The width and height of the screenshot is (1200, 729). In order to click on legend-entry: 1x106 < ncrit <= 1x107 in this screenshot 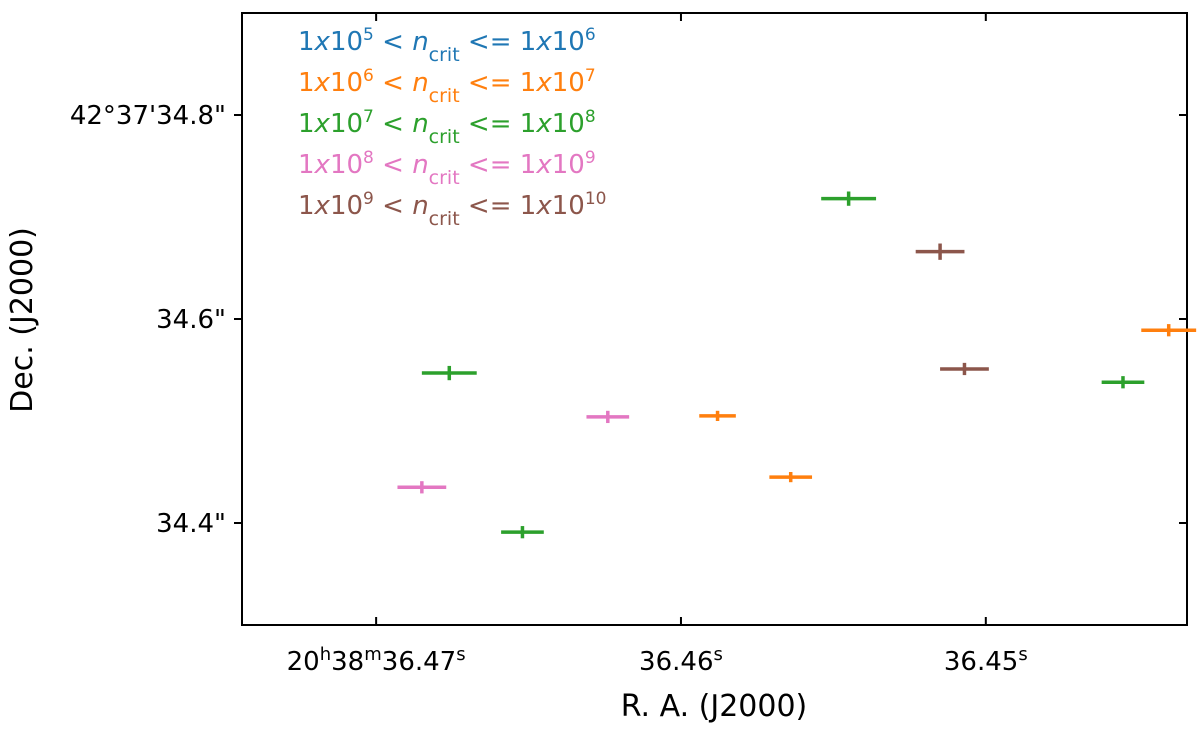, I will do `click(447, 86)`.